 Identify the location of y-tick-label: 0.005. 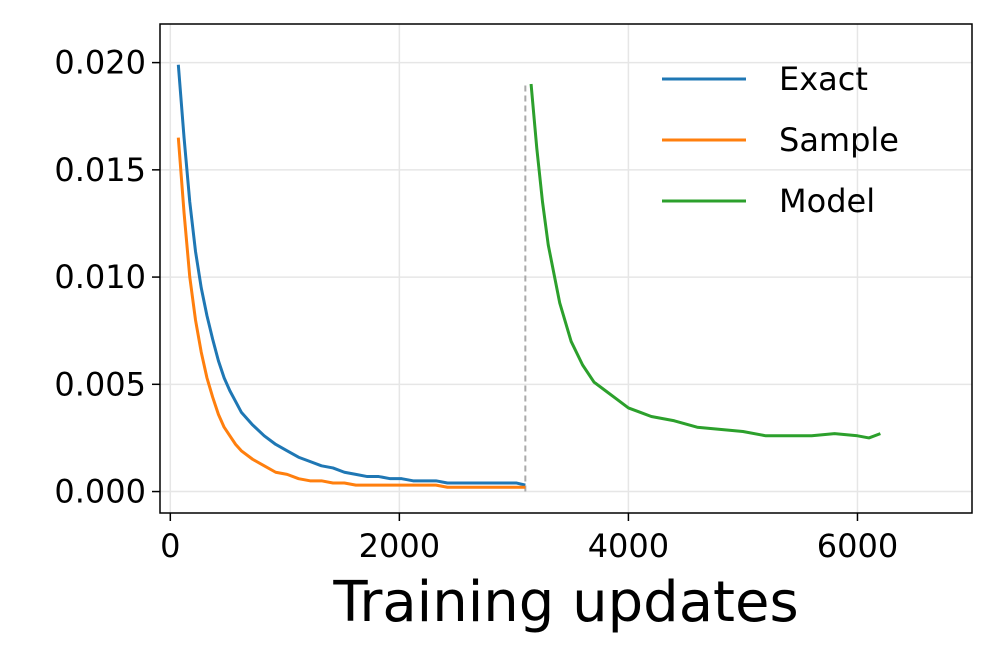
(100, 384).